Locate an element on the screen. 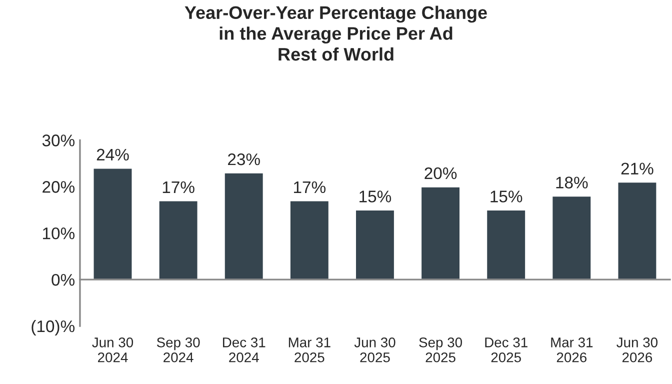  data-label: 21% is located at coordinates (637, 168).